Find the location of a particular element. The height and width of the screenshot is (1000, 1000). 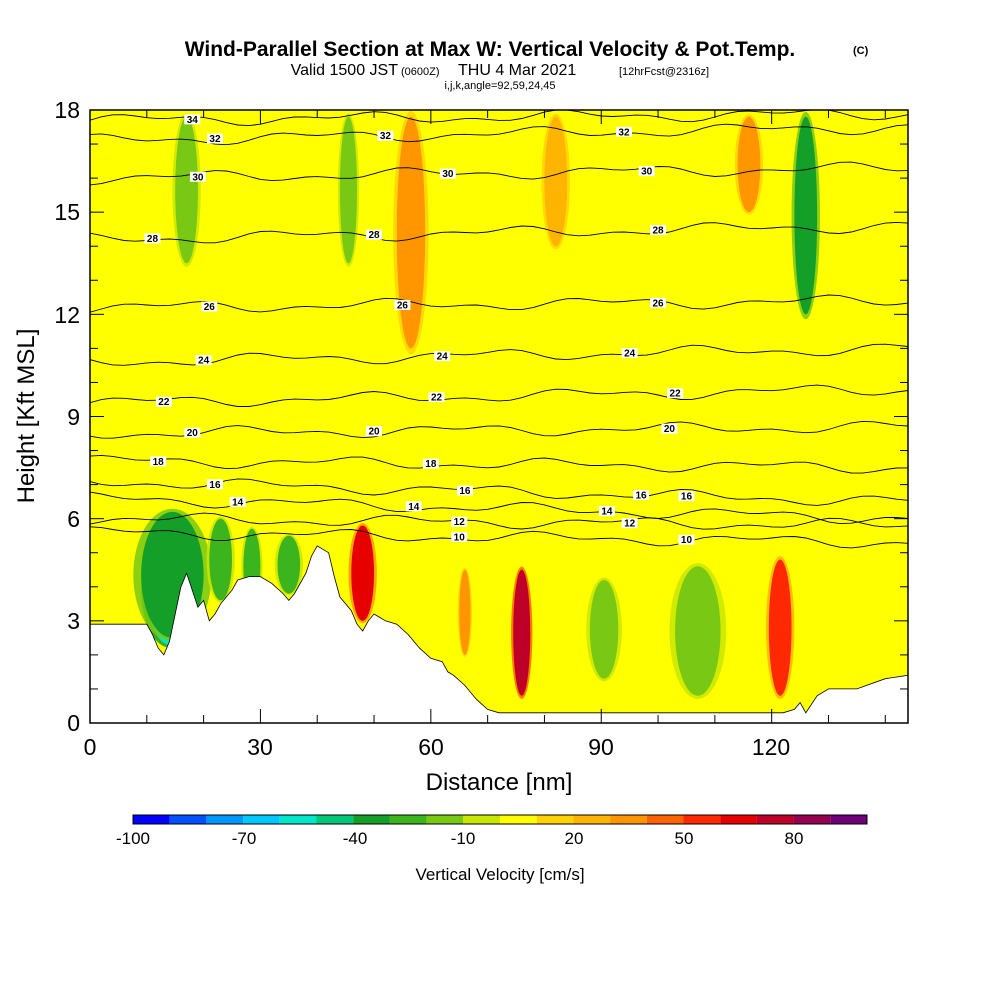

x-tick-label: 30 is located at coordinates (260, 747).